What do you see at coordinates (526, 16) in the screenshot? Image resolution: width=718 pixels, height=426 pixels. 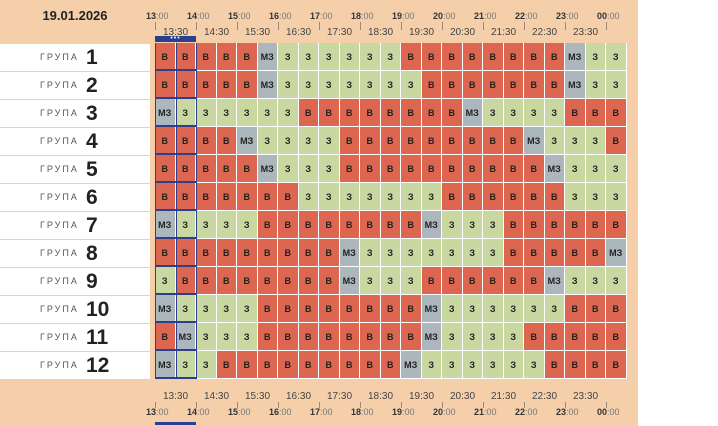 I see `hour-label: 22:00` at bounding box center [526, 16].